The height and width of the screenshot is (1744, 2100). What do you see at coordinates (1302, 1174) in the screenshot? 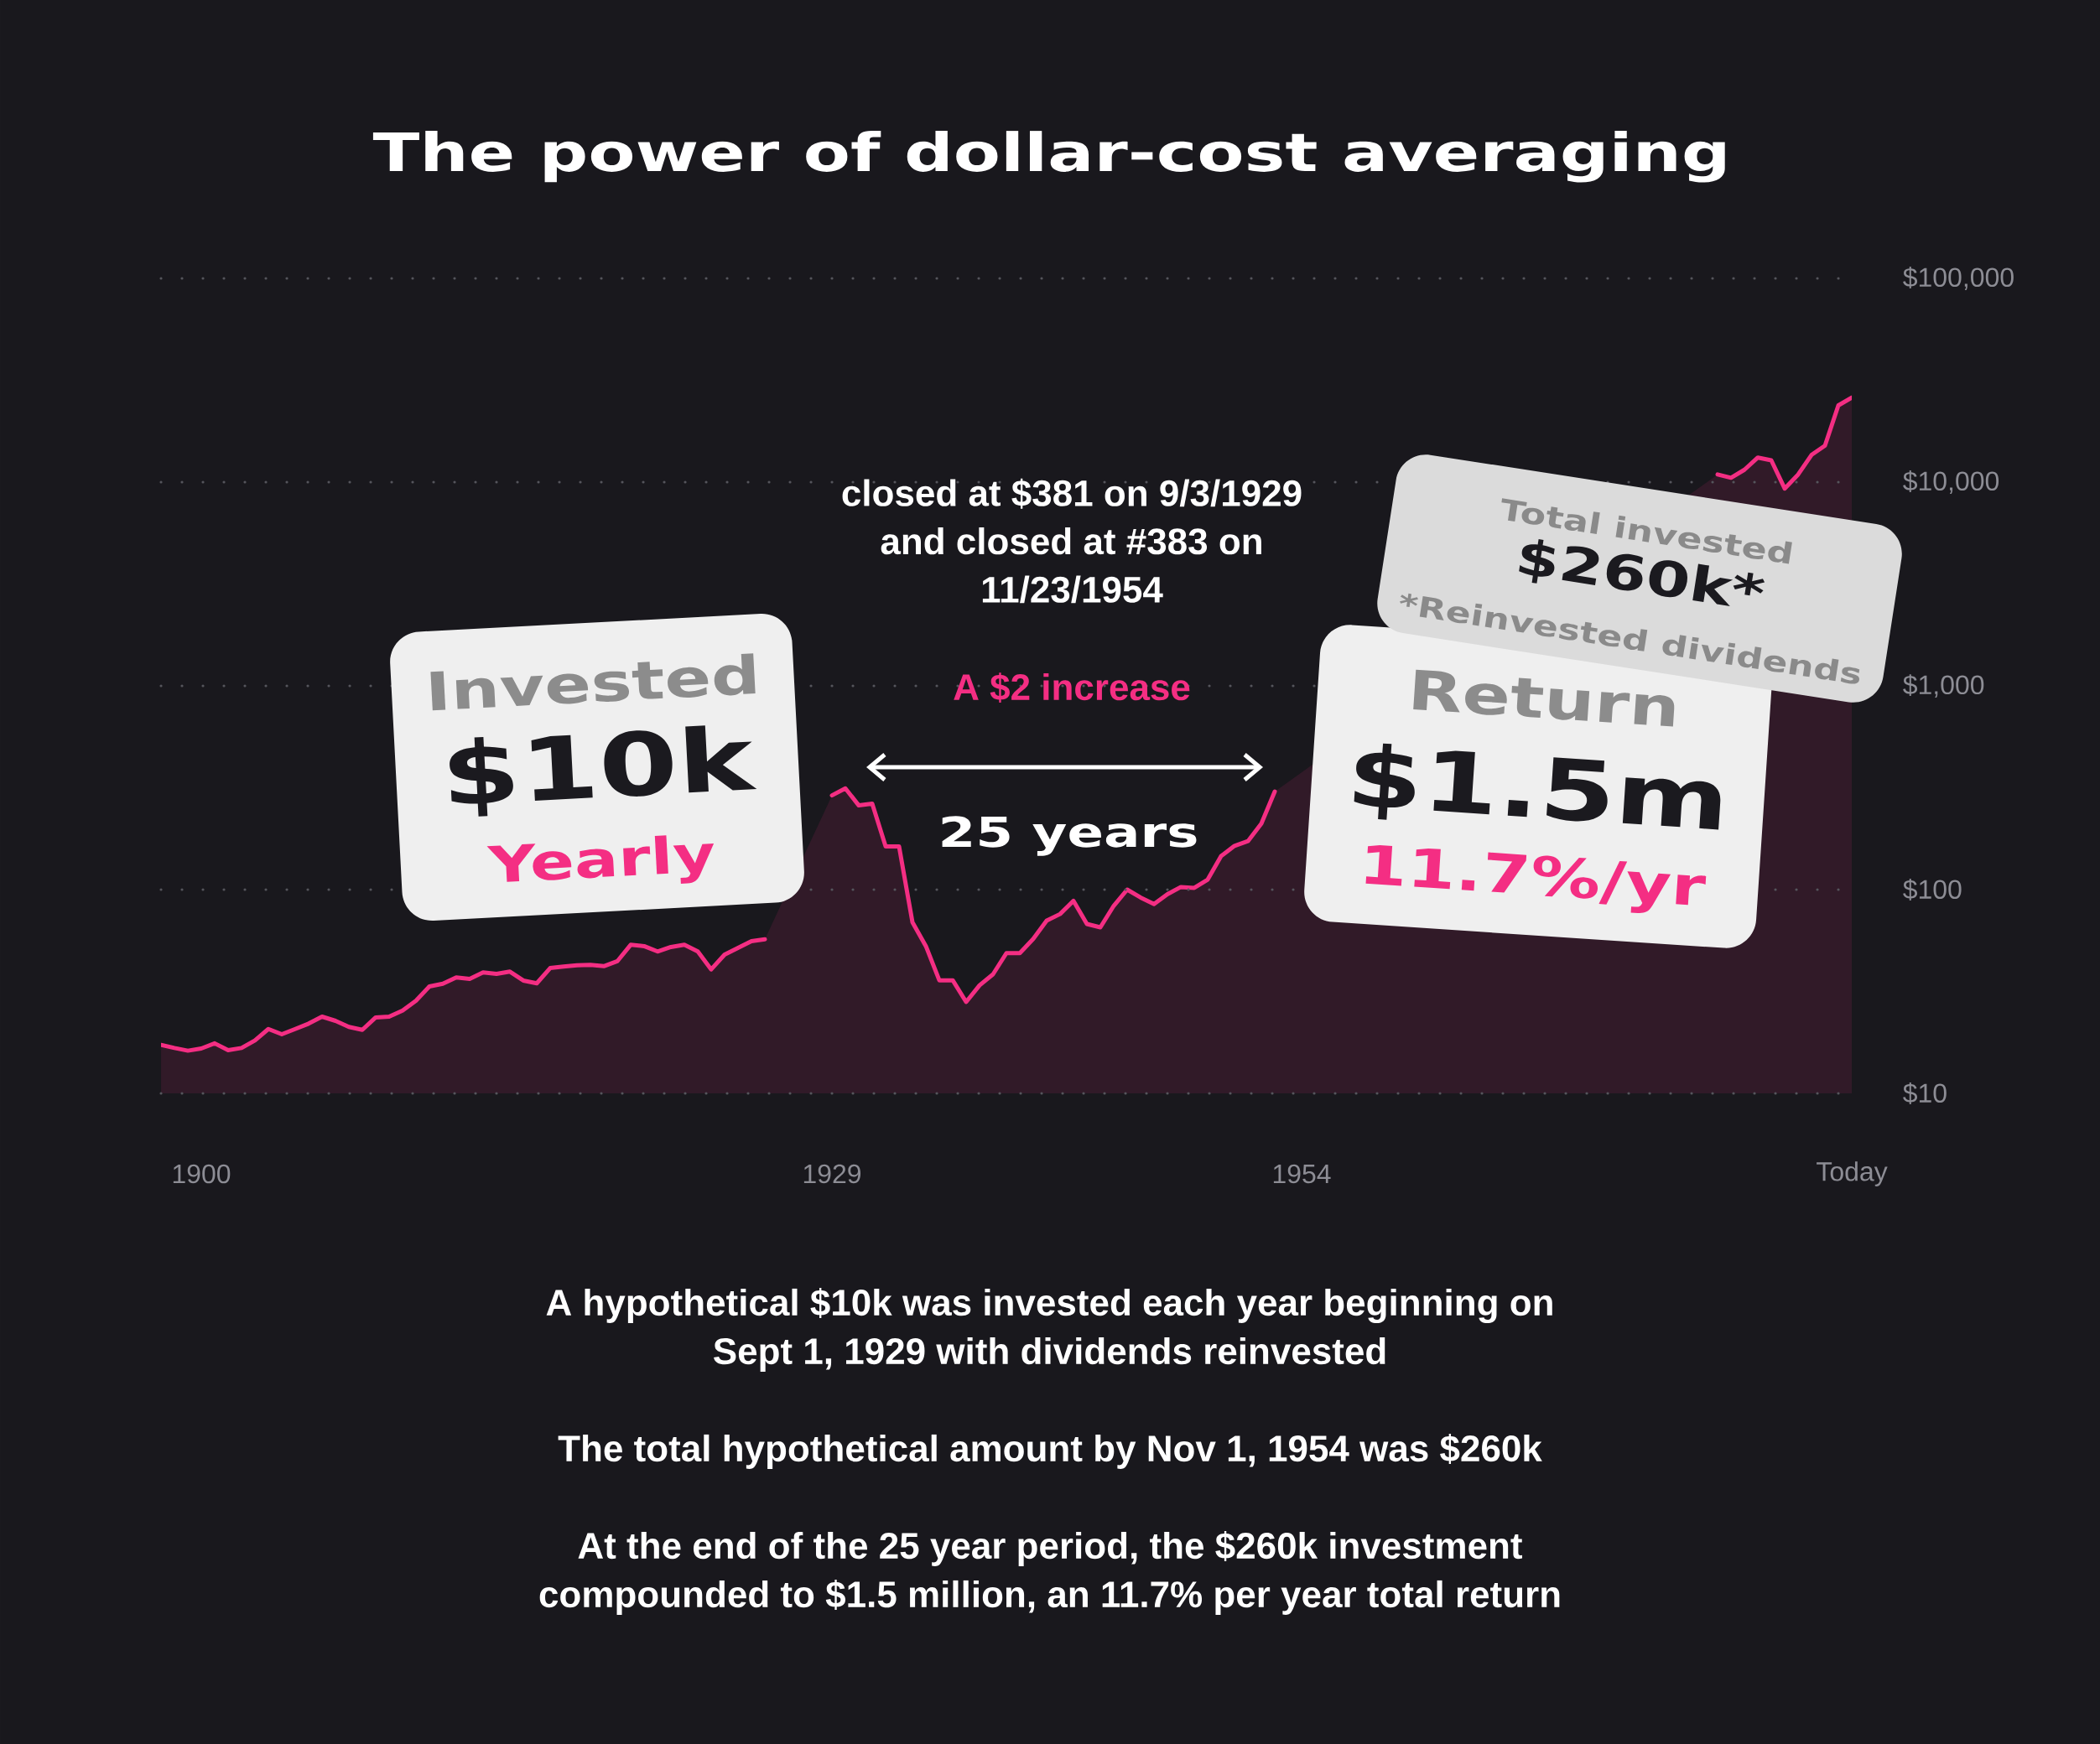
I see `x-tick-label: 1954` at bounding box center [1302, 1174].